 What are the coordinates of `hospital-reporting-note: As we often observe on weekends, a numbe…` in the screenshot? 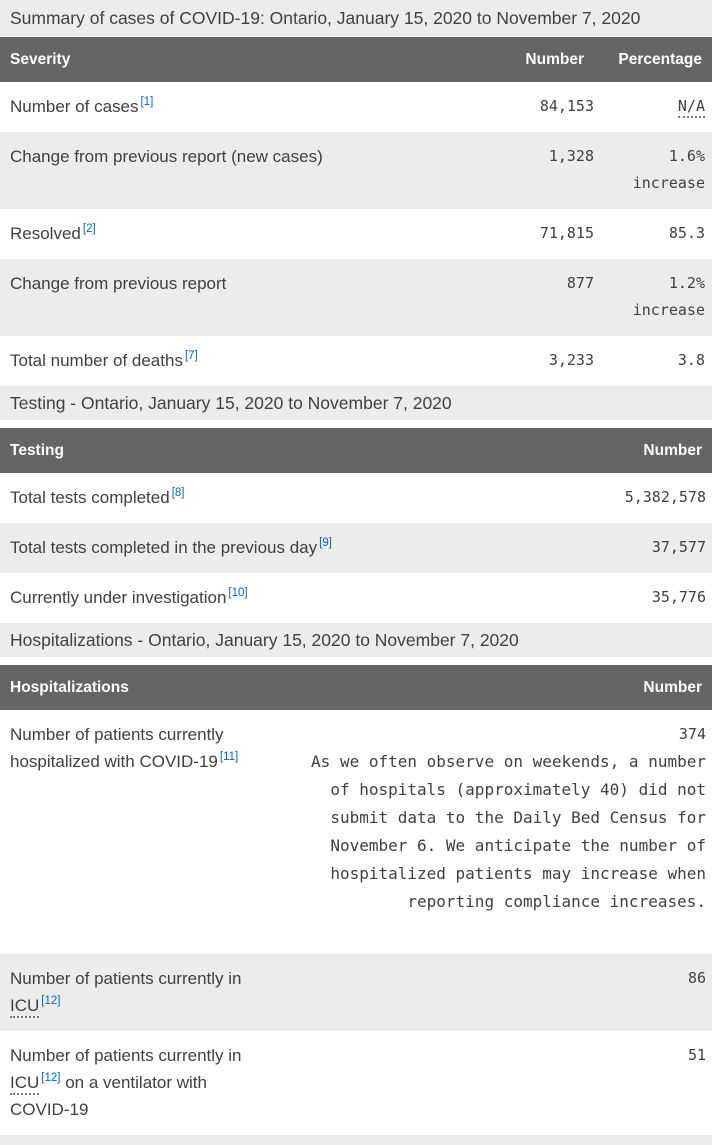 It's located at (508, 831).